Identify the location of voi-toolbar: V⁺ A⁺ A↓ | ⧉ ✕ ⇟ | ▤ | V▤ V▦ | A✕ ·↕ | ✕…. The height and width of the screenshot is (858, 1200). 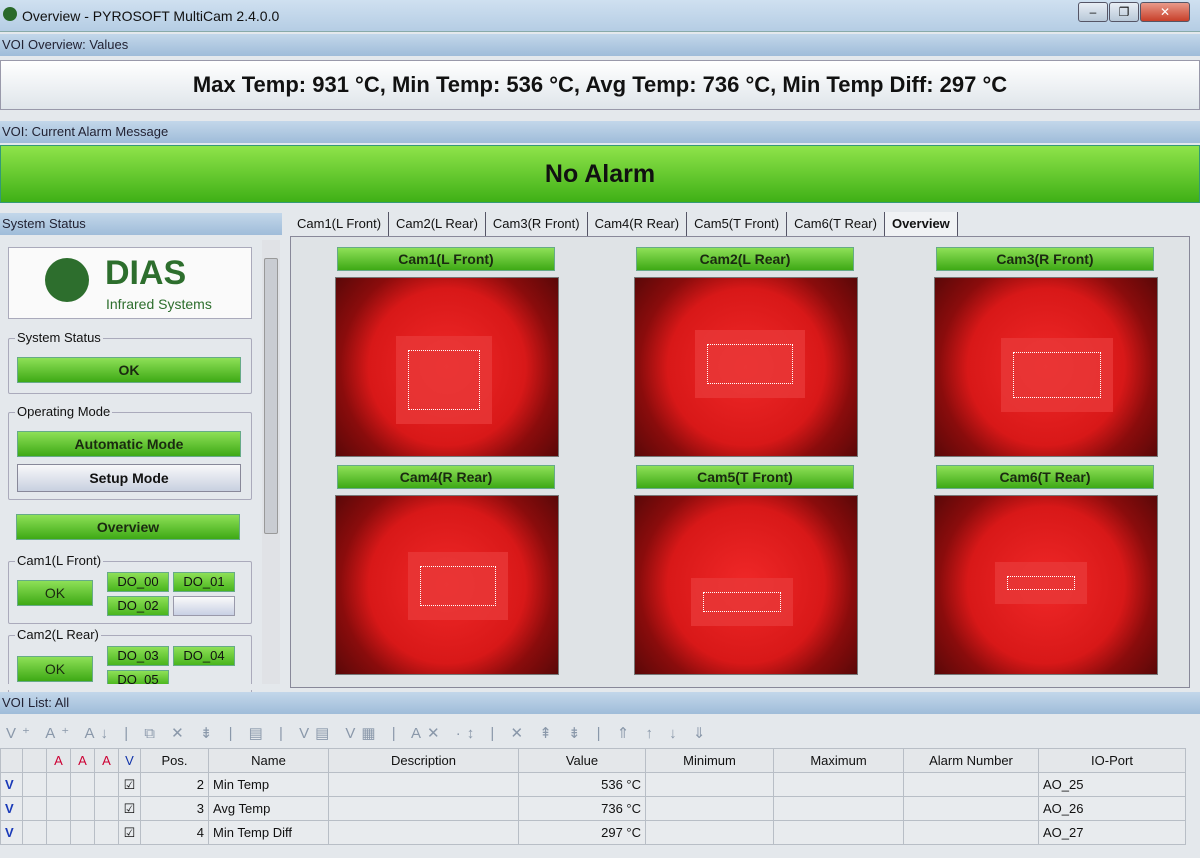
(359, 733).